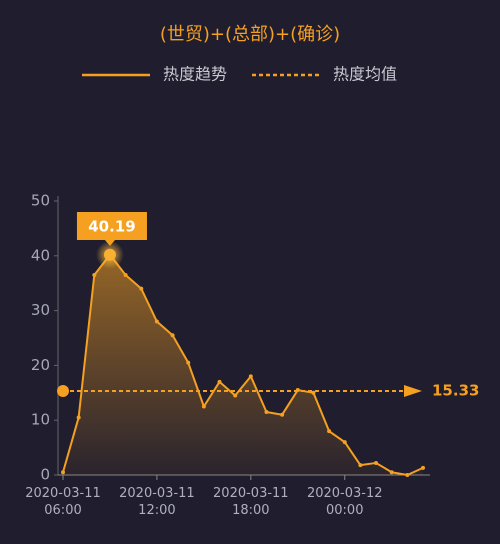  I want to click on x-tick-label: 2020-03-12 00:00, so click(345, 502).